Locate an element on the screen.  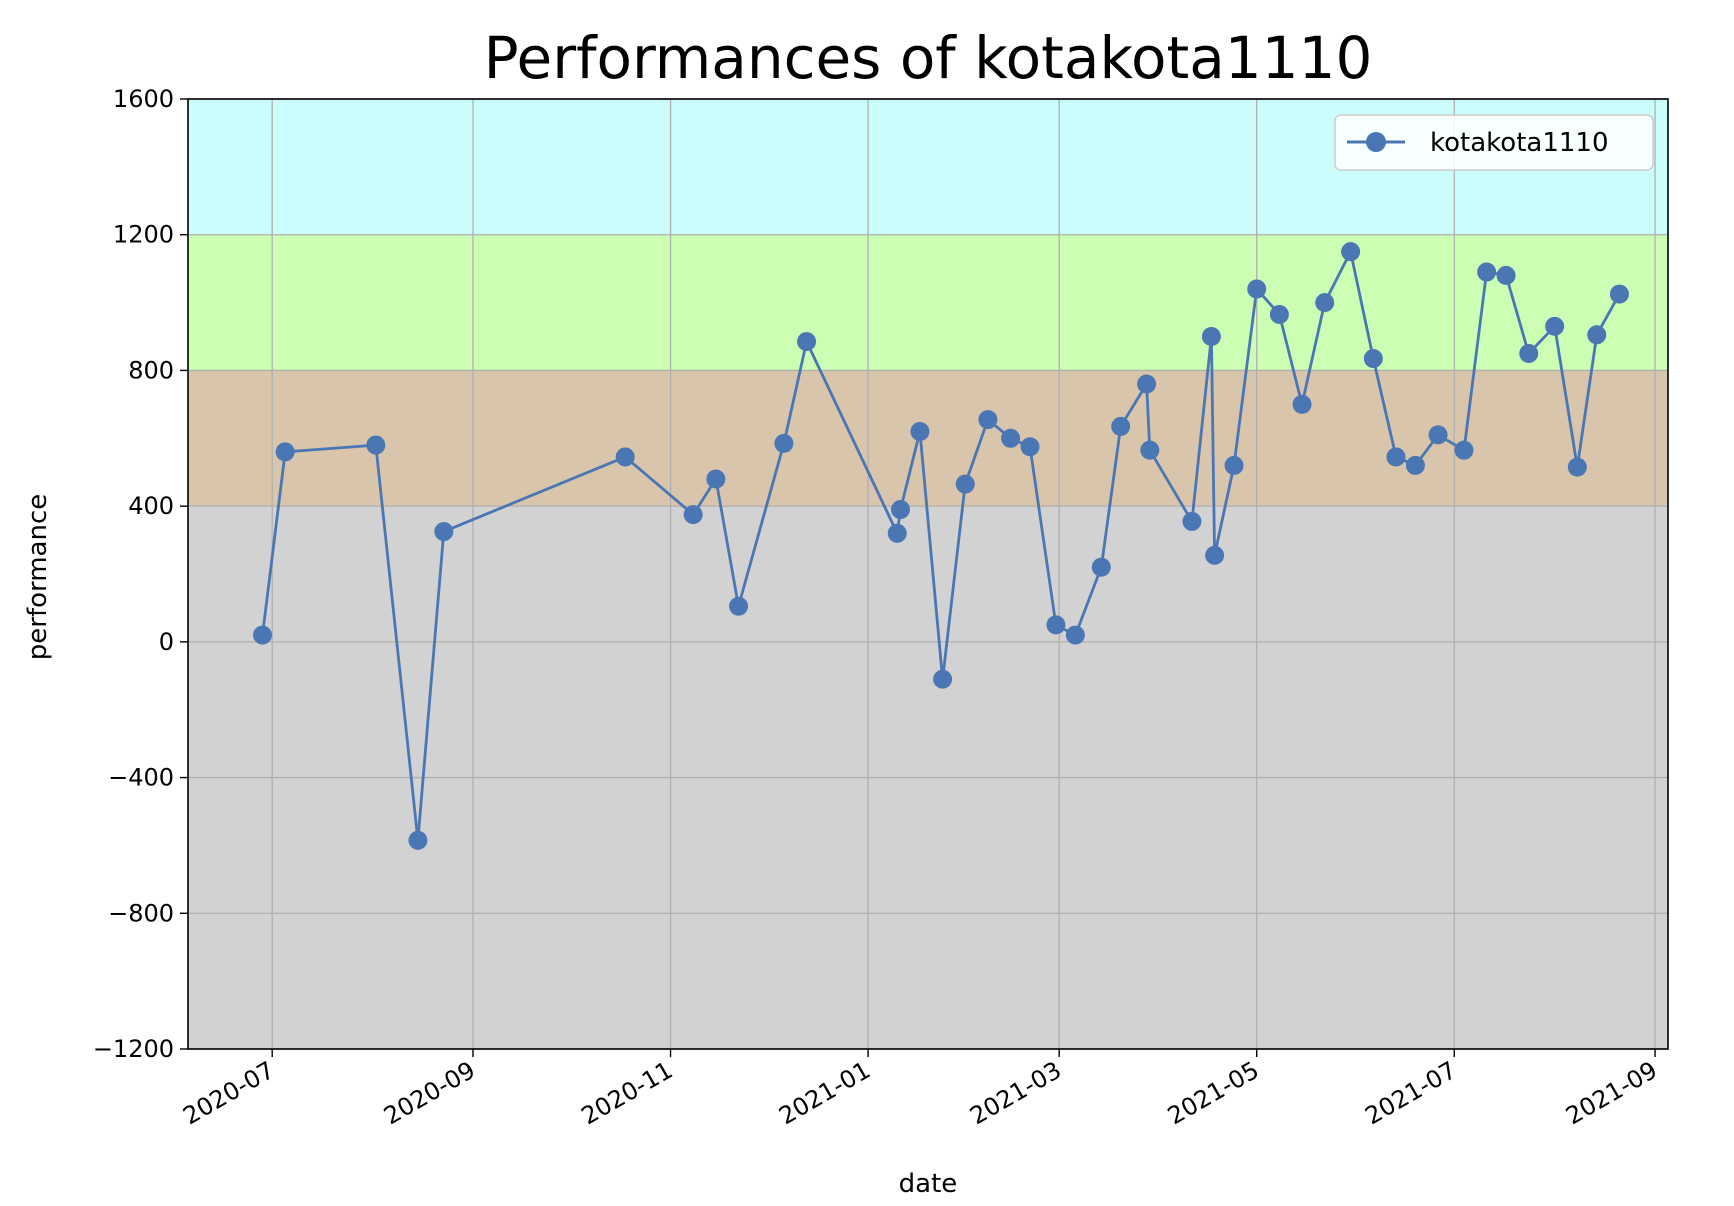
x-tick-label: 2021-03 is located at coordinates (1015, 1093).